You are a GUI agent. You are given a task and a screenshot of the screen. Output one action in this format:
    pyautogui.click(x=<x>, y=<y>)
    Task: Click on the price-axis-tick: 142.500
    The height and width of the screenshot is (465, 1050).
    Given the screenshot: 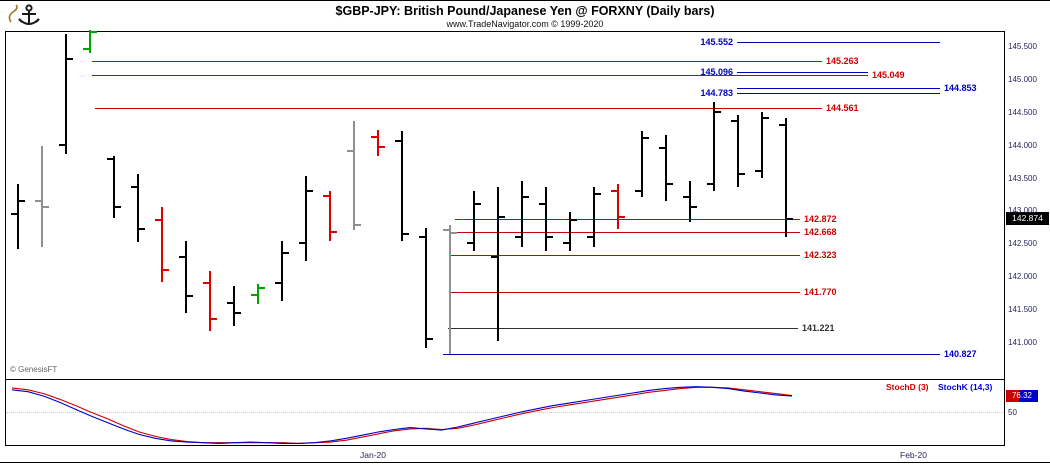 What is the action you would take?
    pyautogui.click(x=1022, y=244)
    